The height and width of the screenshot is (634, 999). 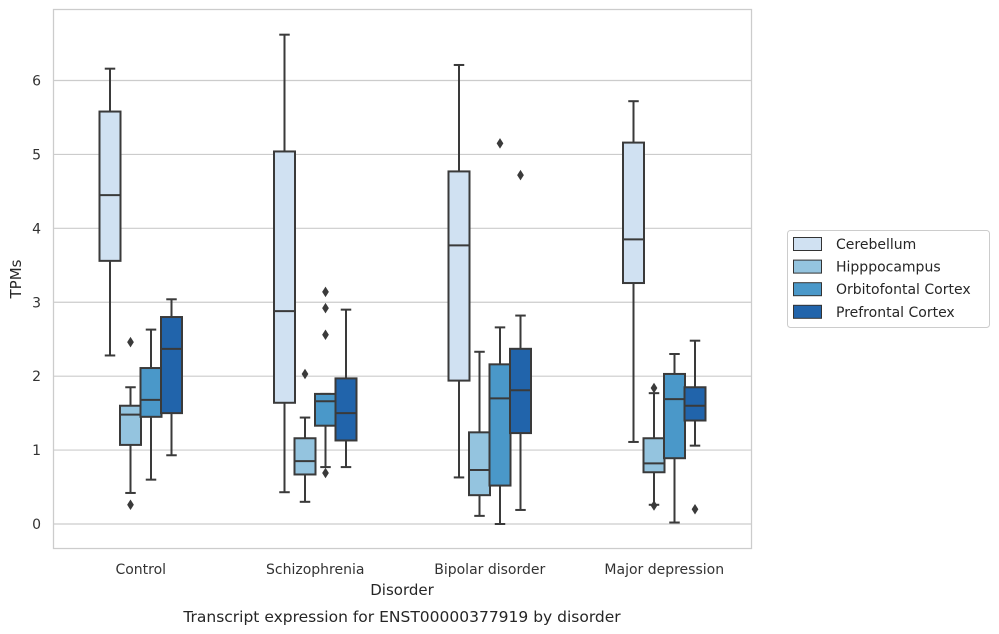 What do you see at coordinates (489, 570) in the screenshot?
I see `x-tick-label: Bipolar disorder` at bounding box center [489, 570].